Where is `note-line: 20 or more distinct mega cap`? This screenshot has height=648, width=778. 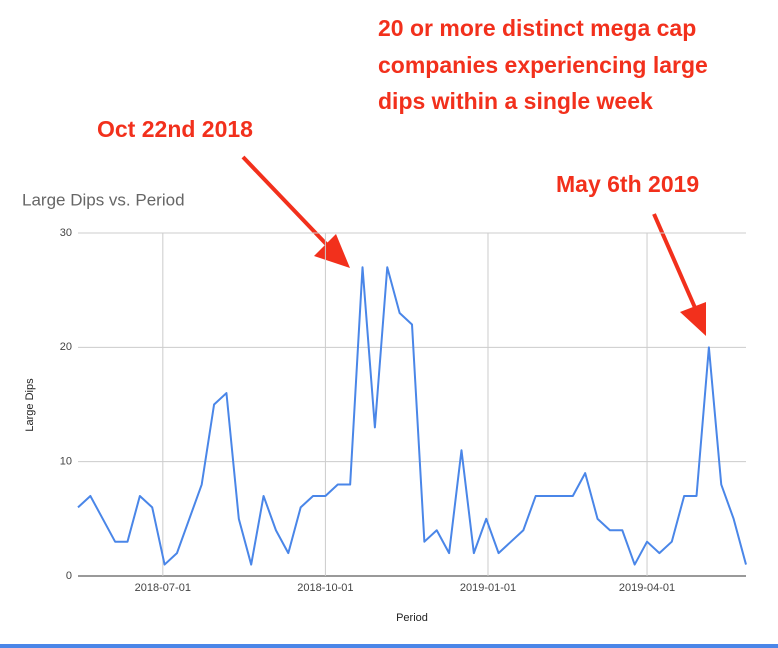 note-line: 20 or more distinct mega cap is located at coordinates (537, 28).